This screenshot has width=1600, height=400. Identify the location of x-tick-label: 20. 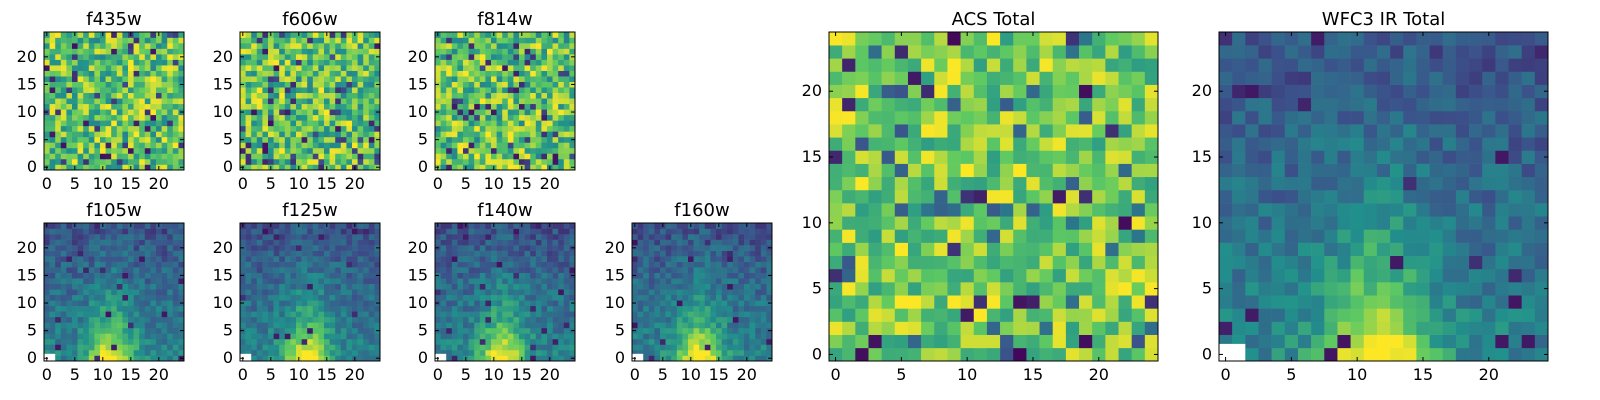
(550, 374).